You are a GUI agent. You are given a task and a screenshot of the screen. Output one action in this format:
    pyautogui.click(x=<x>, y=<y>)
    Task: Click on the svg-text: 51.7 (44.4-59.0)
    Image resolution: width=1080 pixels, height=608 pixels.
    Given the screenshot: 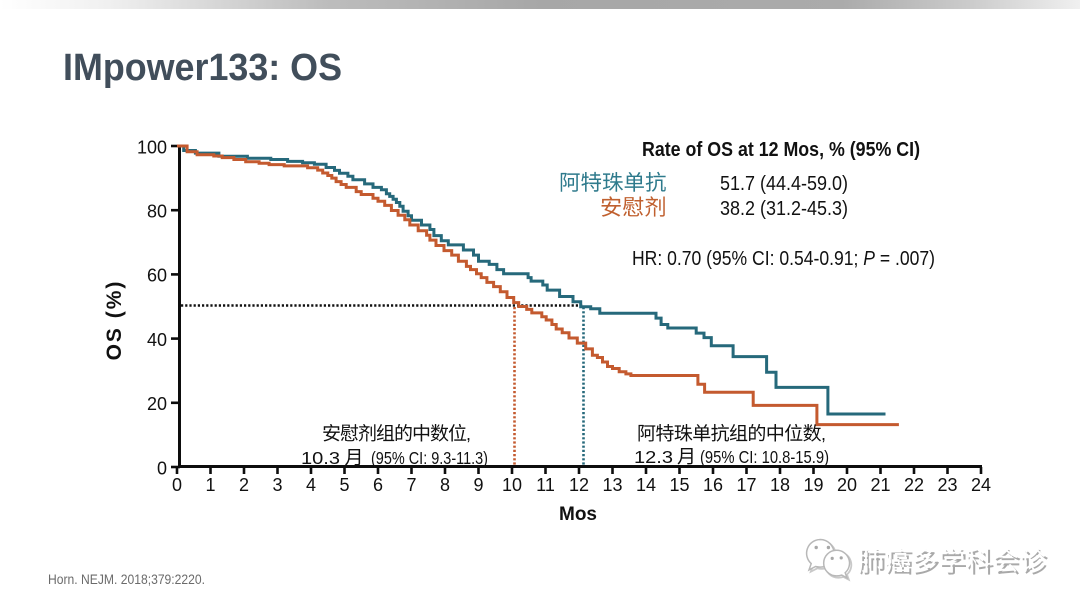 What is the action you would take?
    pyautogui.click(x=784, y=184)
    